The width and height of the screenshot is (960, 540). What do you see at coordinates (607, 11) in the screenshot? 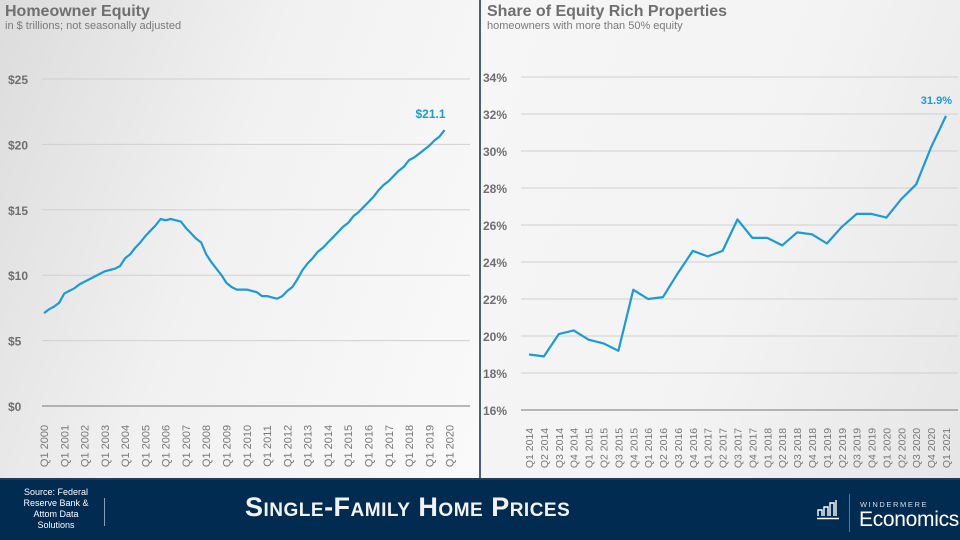
I see `chart-title: Share of Equity Rich Properties` at bounding box center [607, 11].